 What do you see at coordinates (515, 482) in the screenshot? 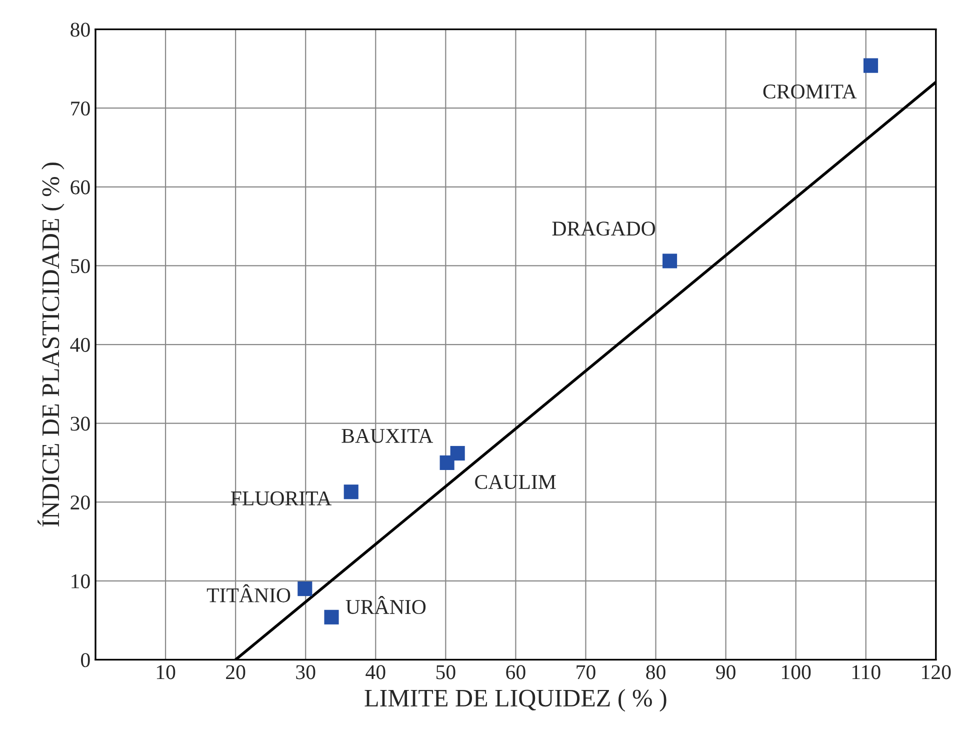
I see `annotation: CAULIM` at bounding box center [515, 482].